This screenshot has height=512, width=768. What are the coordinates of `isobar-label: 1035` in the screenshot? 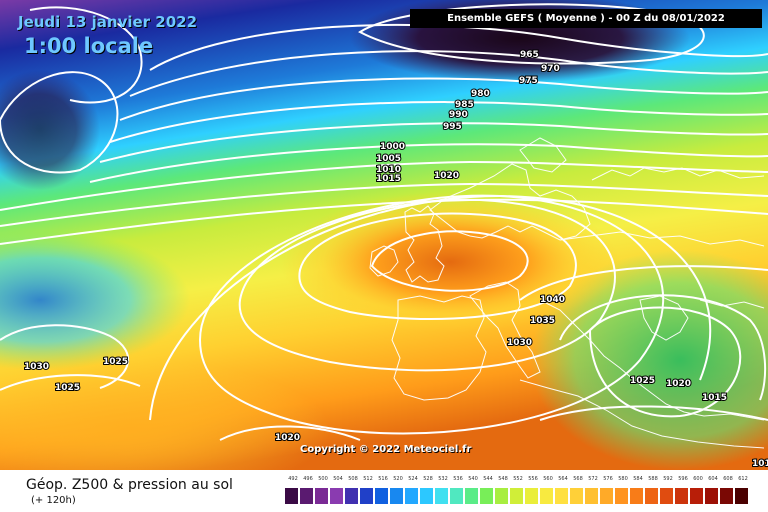 It's located at (542, 321).